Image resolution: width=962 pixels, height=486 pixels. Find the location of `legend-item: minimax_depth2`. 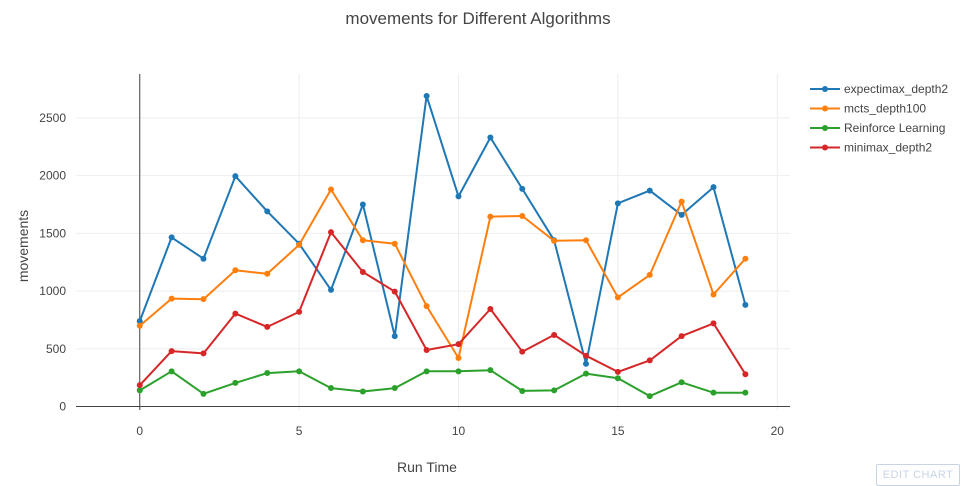

legend-item: minimax_depth2 is located at coordinates (871, 148).